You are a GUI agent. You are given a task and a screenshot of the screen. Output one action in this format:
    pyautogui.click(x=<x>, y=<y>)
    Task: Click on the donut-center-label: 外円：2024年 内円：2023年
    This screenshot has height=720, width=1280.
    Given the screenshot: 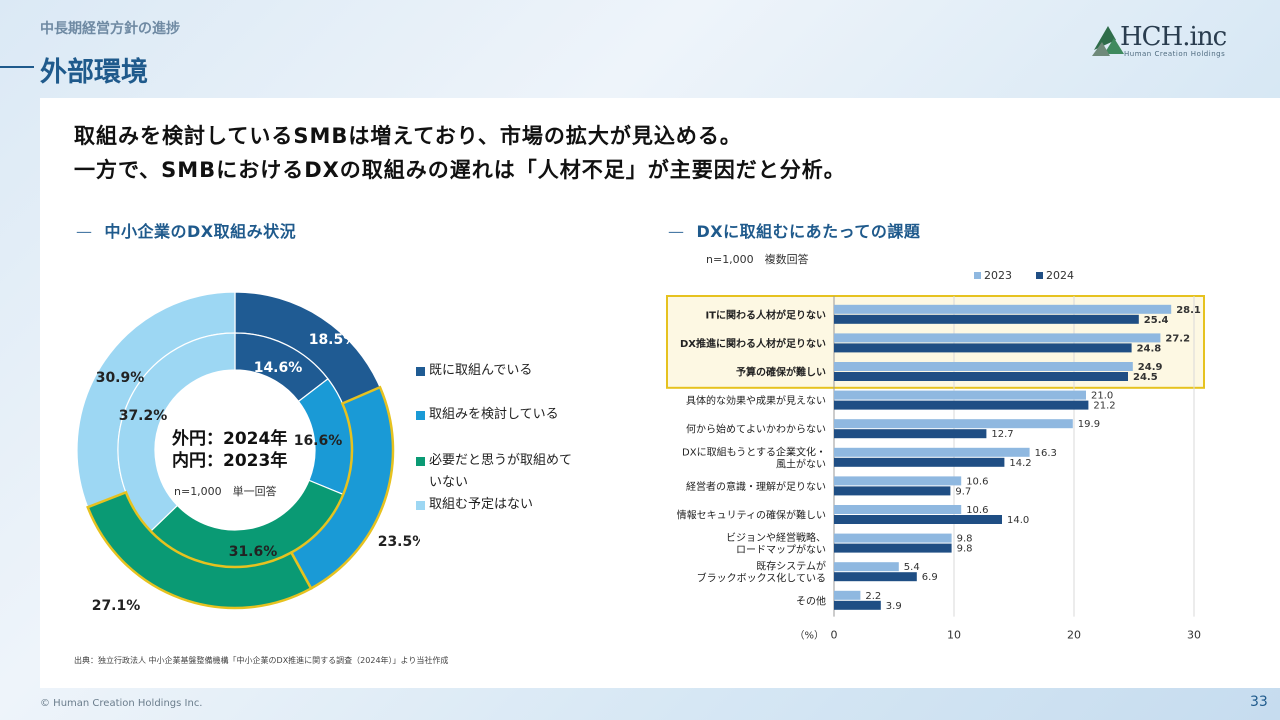 What is the action you would take?
    pyautogui.click(x=229, y=450)
    